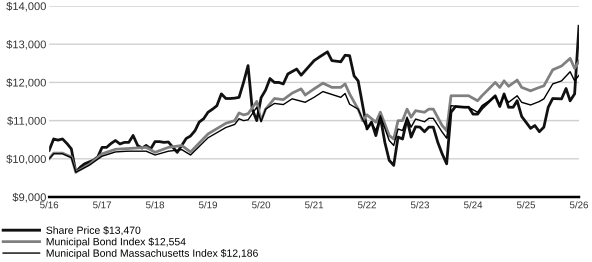 The height and width of the screenshot is (262, 592). Describe the element at coordinates (26, 159) in the screenshot. I see `y-tick-label: $10,000` at that location.